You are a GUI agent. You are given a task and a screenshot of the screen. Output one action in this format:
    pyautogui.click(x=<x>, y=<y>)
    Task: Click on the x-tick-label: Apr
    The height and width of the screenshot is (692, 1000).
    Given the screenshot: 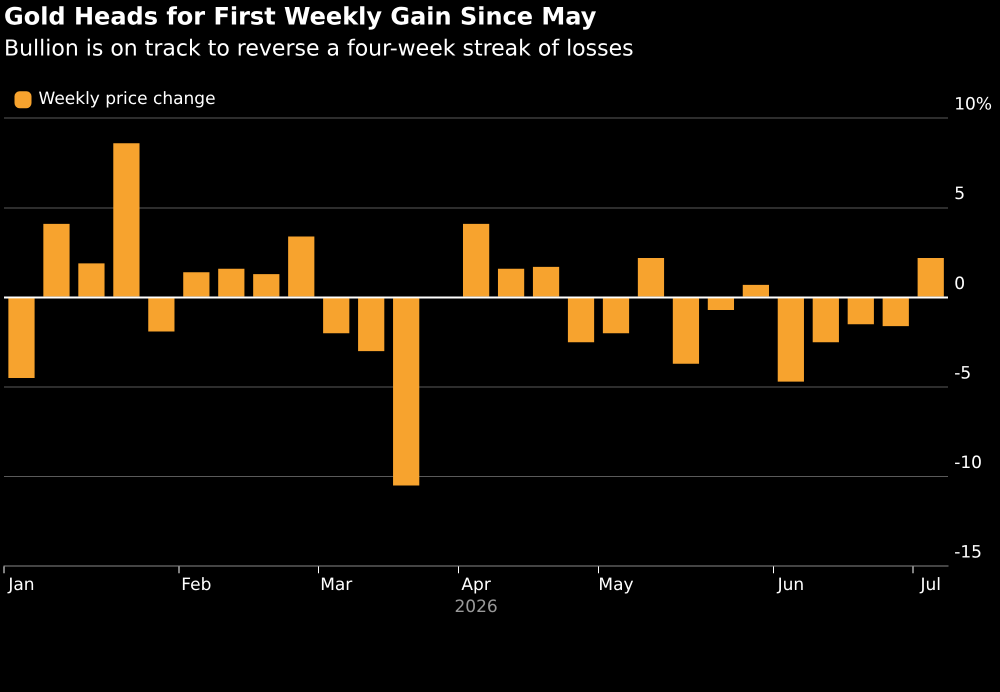 What is the action you would take?
    pyautogui.click(x=476, y=584)
    